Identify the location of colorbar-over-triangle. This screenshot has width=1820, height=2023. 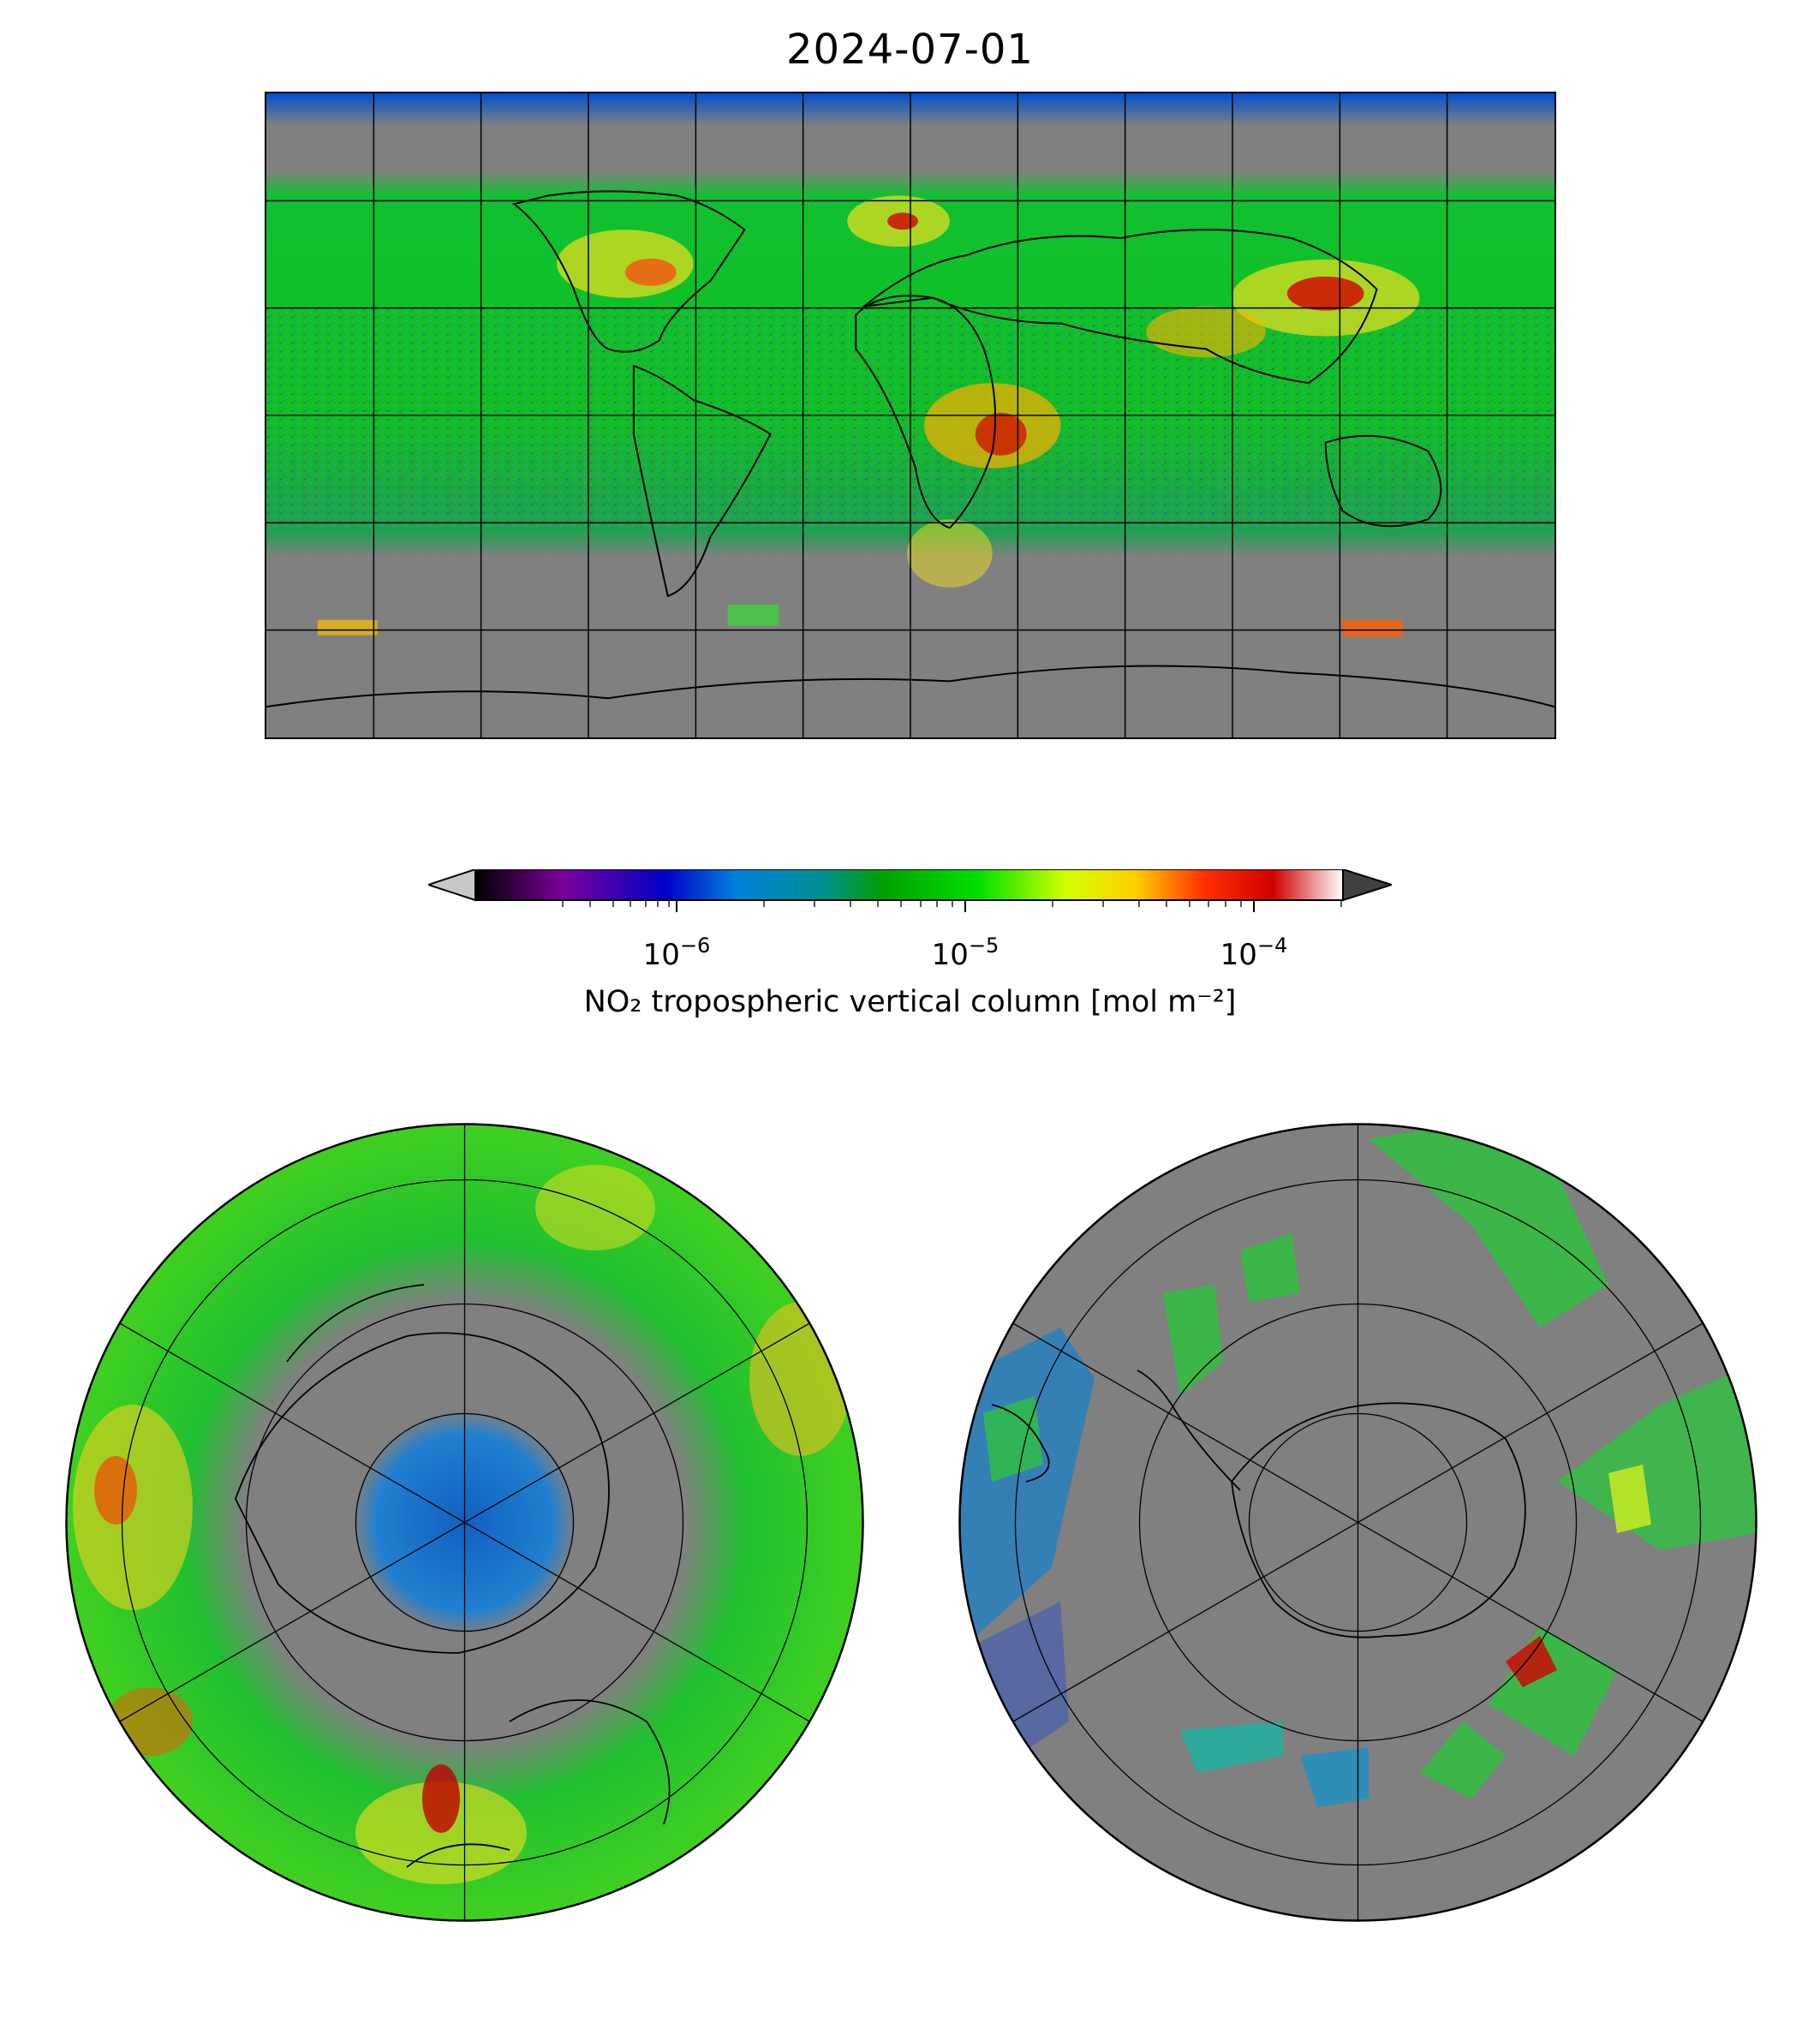
(1367, 885).